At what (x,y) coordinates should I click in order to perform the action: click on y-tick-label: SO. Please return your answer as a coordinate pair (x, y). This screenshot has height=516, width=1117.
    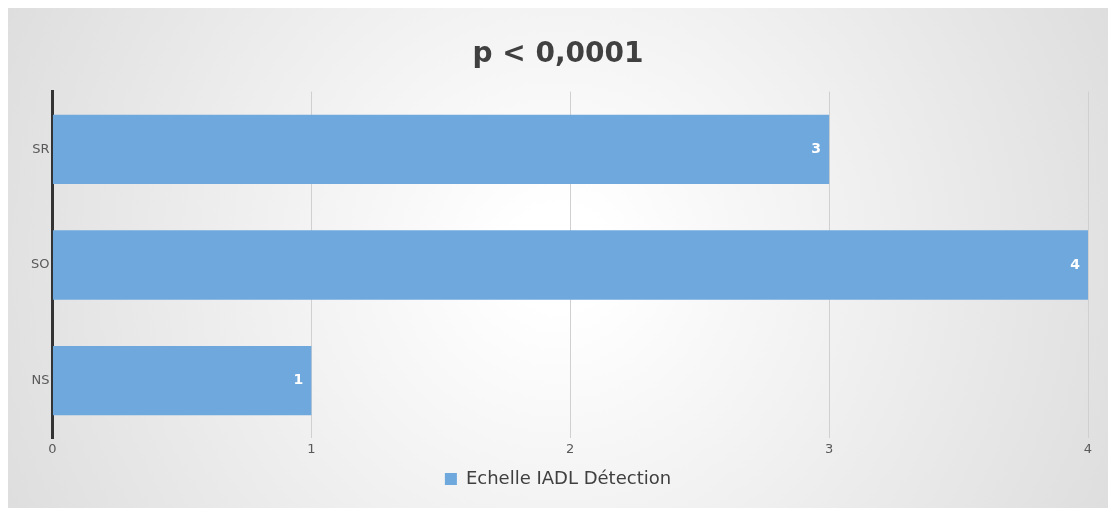
    Looking at the image, I should click on (40, 264).